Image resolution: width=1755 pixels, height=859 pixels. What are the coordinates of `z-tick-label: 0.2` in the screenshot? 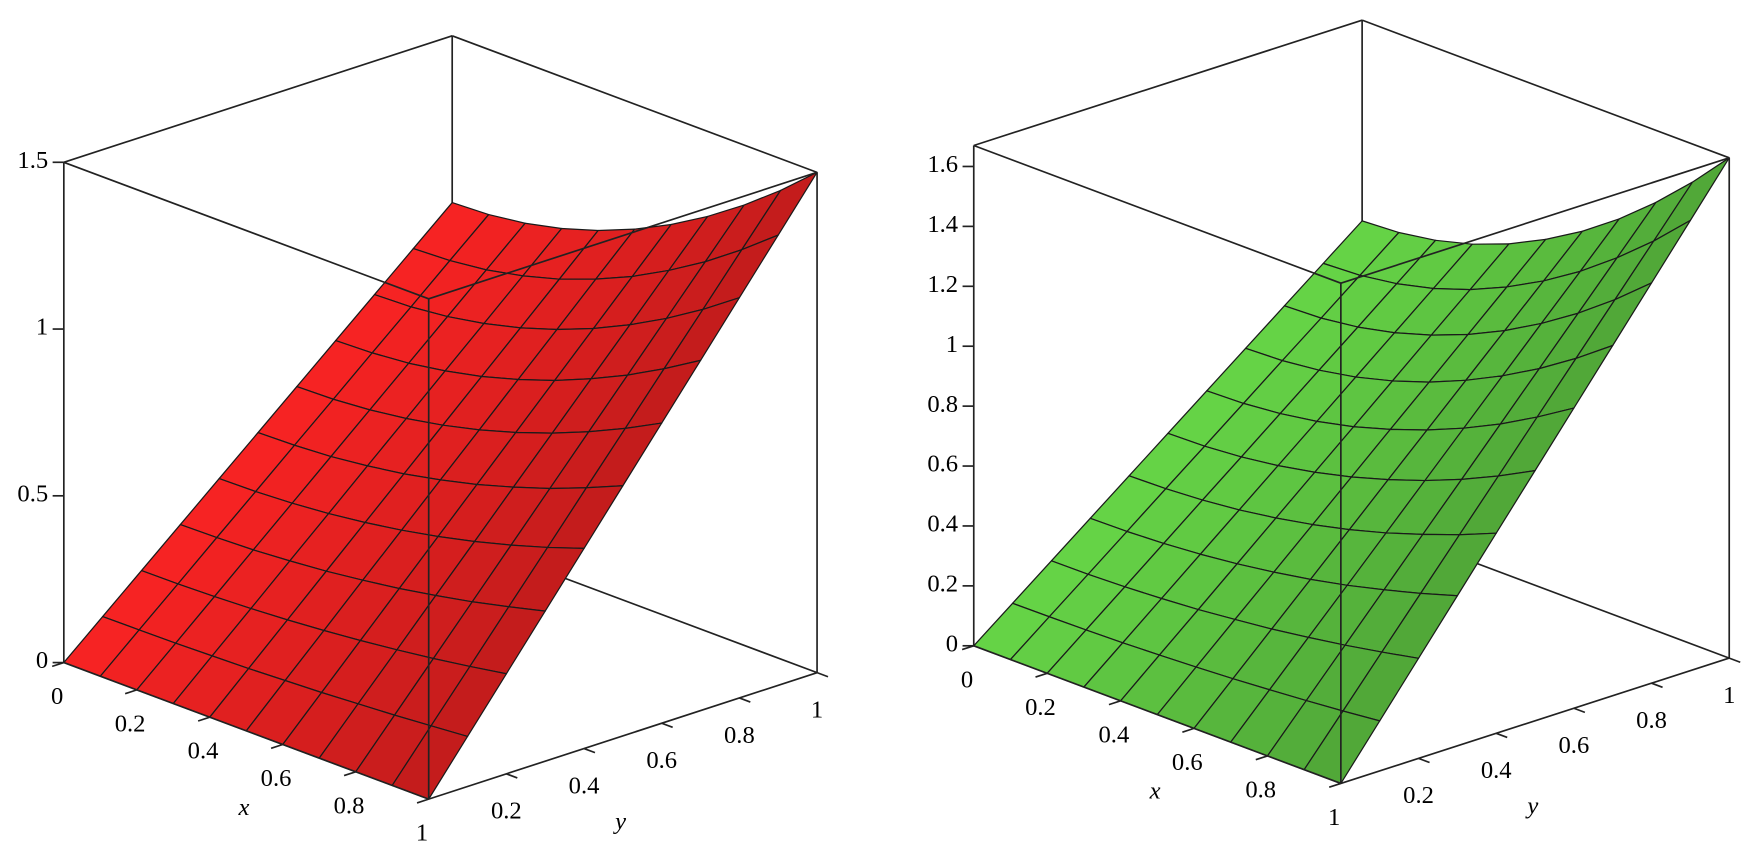 It's located at (942, 584).